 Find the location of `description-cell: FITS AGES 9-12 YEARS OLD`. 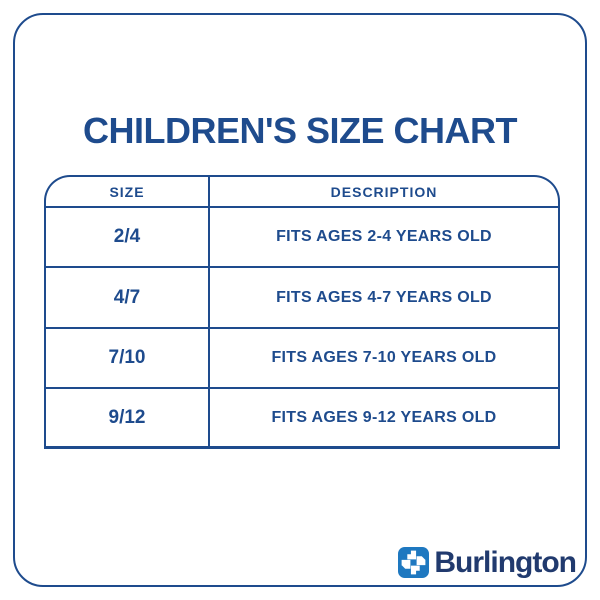

description-cell: FITS AGES 9-12 YEARS OLD is located at coordinates (383, 416).